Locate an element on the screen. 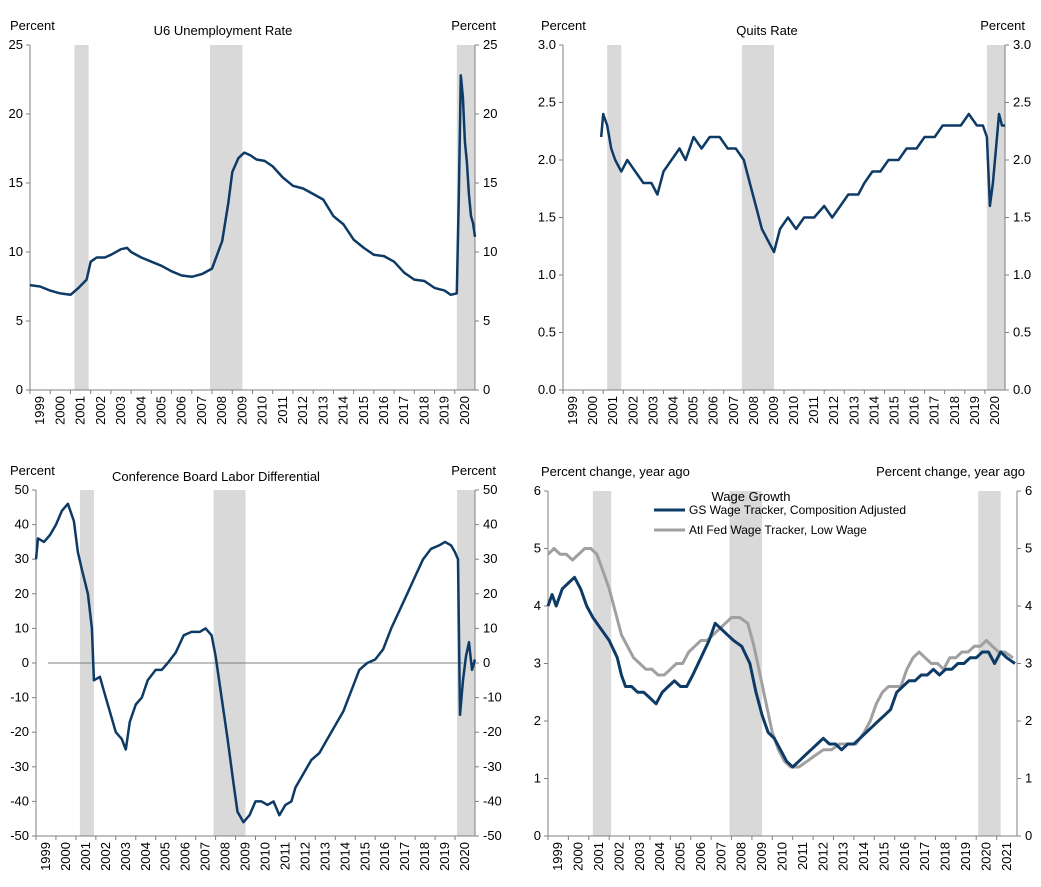 Image resolution: width=1041 pixels, height=887 pixels. x-tick-label: 2021 is located at coordinates (1006, 856).